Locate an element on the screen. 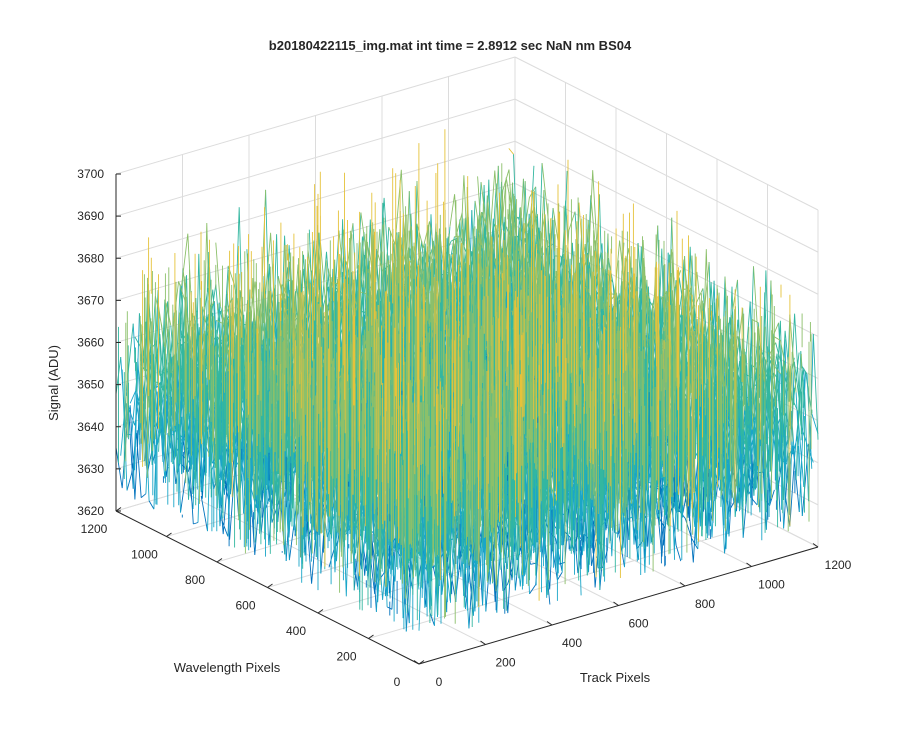 The image size is (900, 750). x-axis-label: Track Pixels is located at coordinates (615, 677).